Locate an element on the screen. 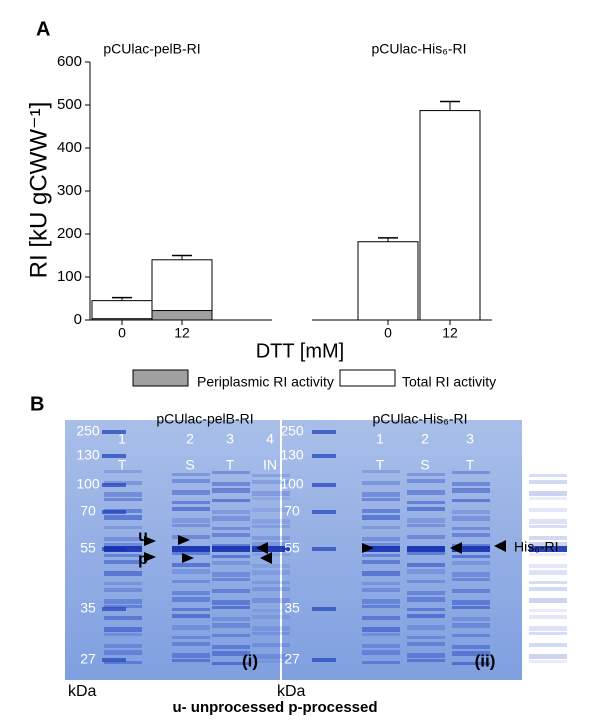  gel-tag: (i) is located at coordinates (250, 660).